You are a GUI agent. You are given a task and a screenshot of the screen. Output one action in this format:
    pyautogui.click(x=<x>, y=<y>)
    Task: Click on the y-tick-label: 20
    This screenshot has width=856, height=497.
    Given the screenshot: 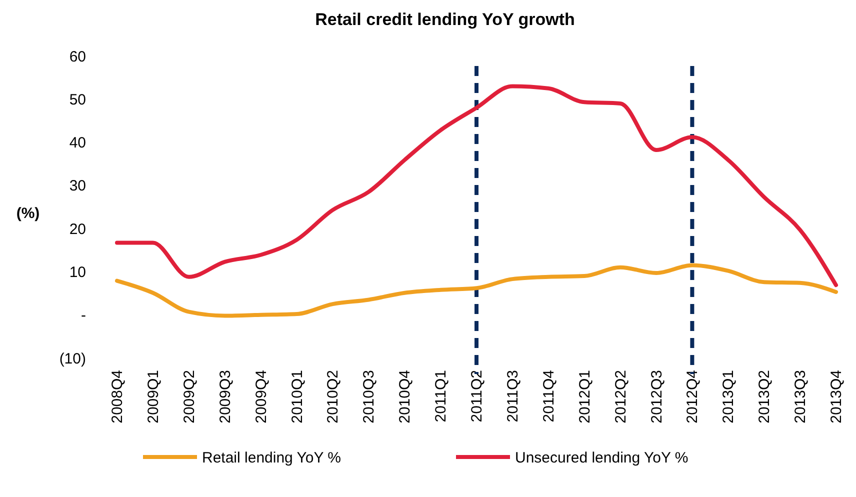 What is the action you would take?
    pyautogui.click(x=77, y=229)
    